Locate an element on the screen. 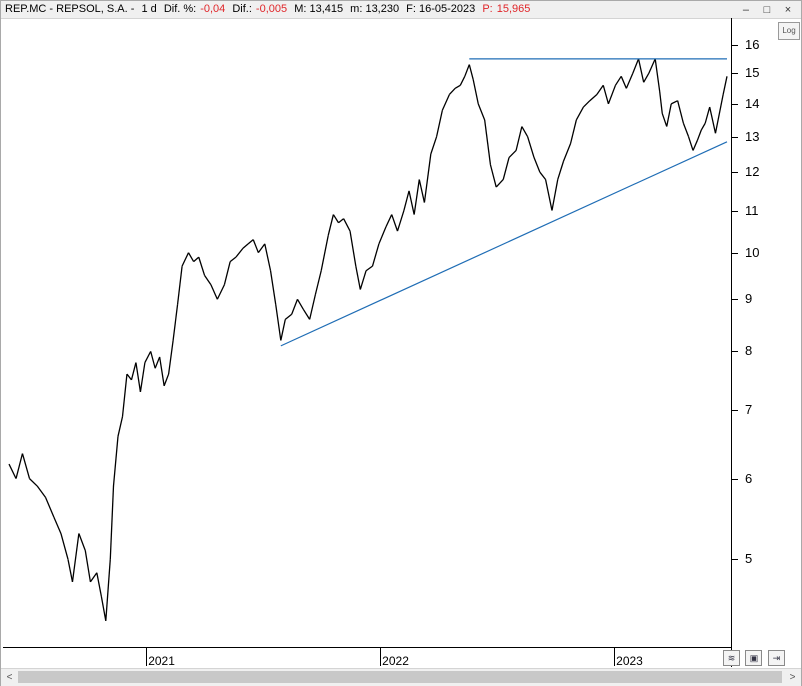 The image size is (802, 686). price-label: P: is located at coordinates (487, 9).